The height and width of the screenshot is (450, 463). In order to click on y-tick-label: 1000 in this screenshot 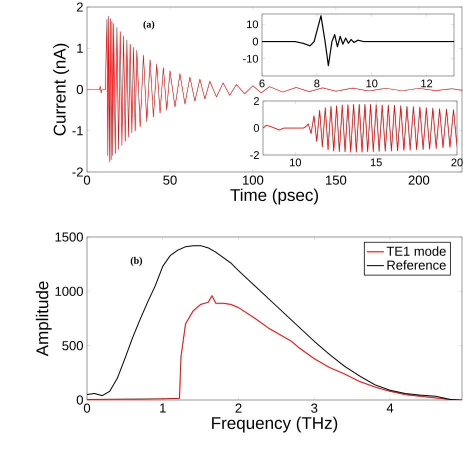, I will do `click(69, 291)`.